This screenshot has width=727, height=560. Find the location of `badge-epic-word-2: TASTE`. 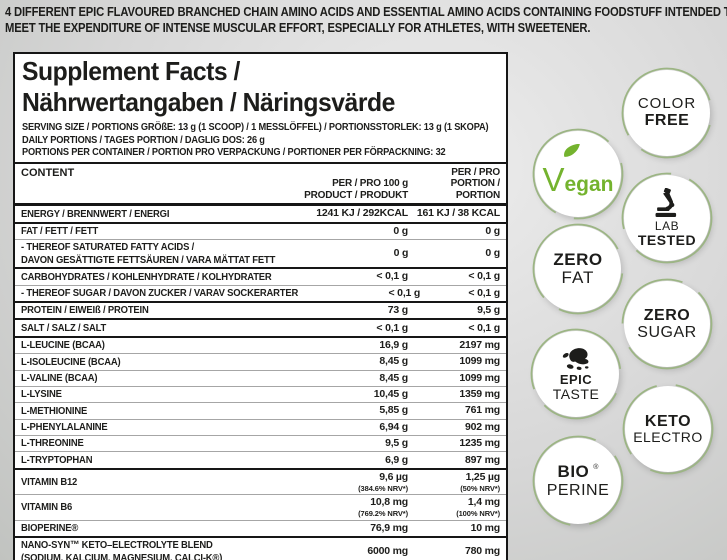

badge-epic-word-2: TASTE is located at coordinates (576, 393).